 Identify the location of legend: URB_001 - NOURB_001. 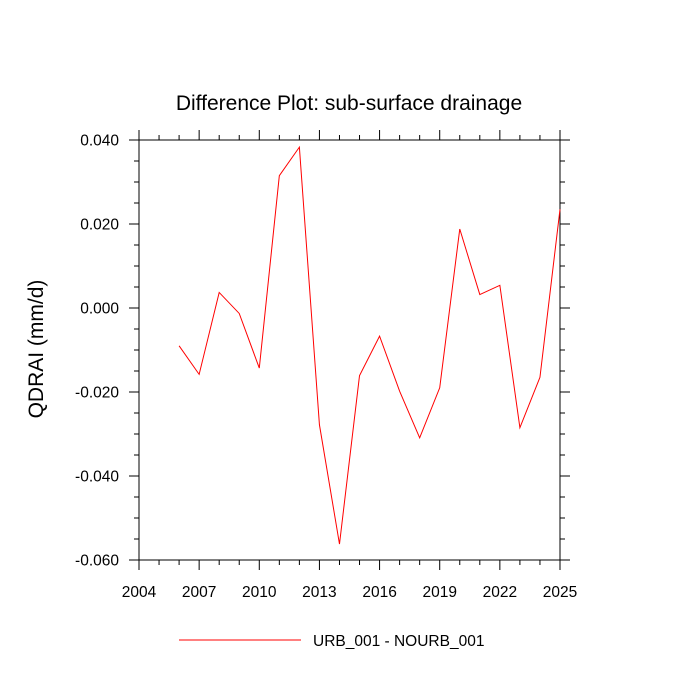
(331, 641).